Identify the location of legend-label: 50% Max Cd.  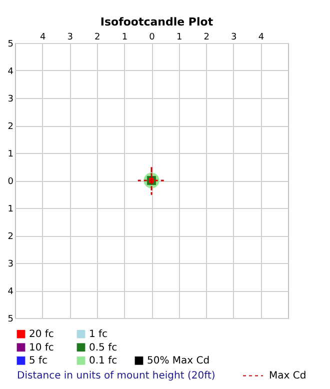
(178, 361).